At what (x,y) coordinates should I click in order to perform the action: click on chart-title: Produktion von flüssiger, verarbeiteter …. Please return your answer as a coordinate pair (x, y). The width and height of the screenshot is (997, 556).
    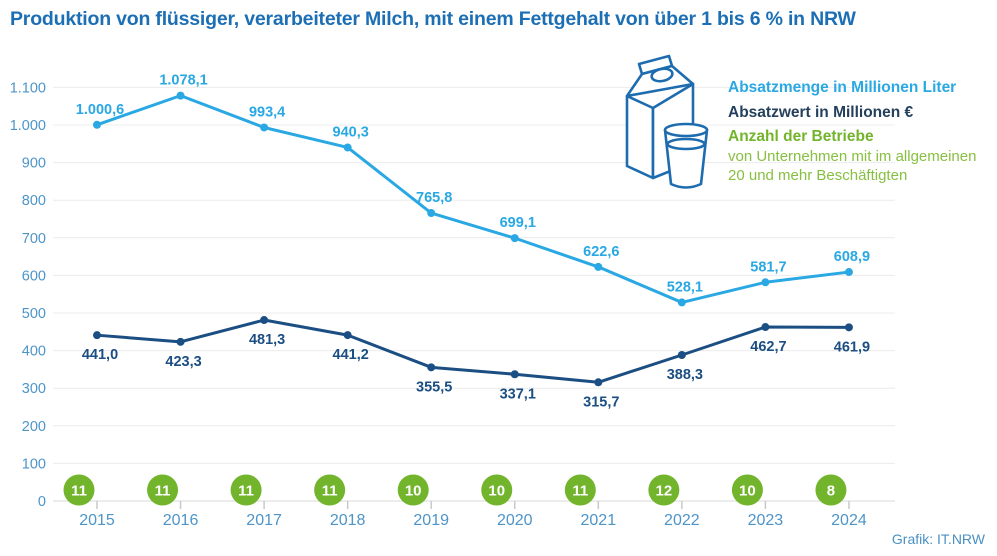
    Looking at the image, I should click on (433, 19).